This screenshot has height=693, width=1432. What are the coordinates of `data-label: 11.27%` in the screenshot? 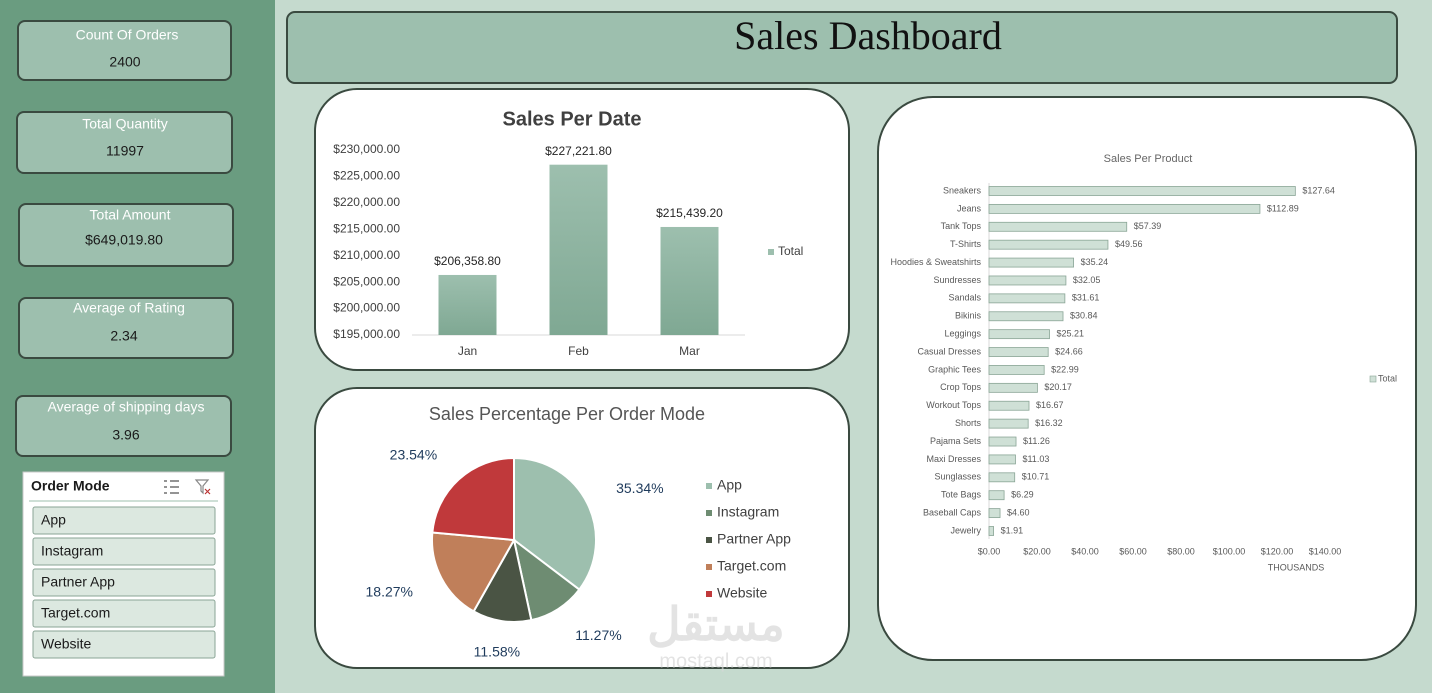 It's located at (598, 635).